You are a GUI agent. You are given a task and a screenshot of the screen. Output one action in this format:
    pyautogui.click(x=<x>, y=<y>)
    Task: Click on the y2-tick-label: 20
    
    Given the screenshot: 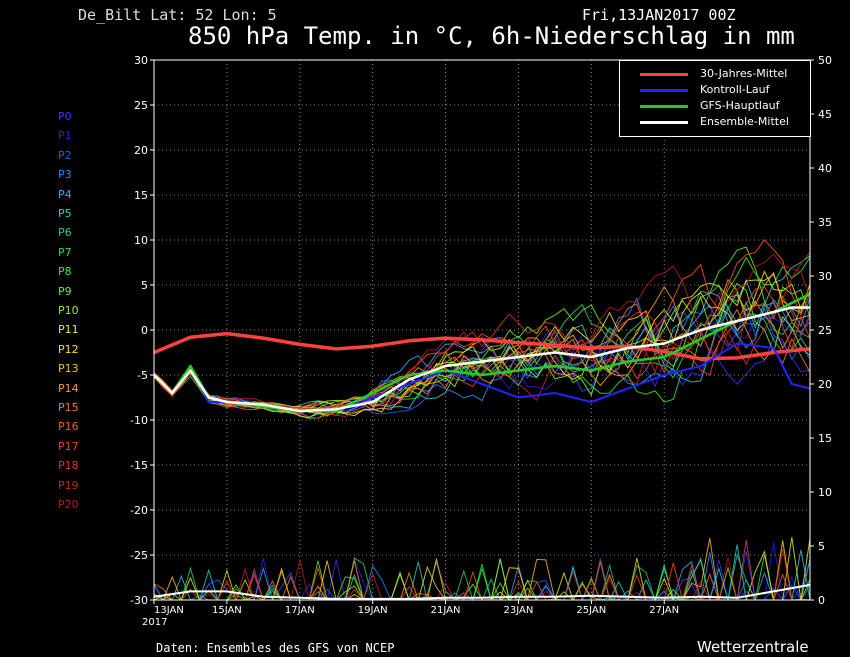 What is the action you would take?
    pyautogui.click(x=825, y=384)
    